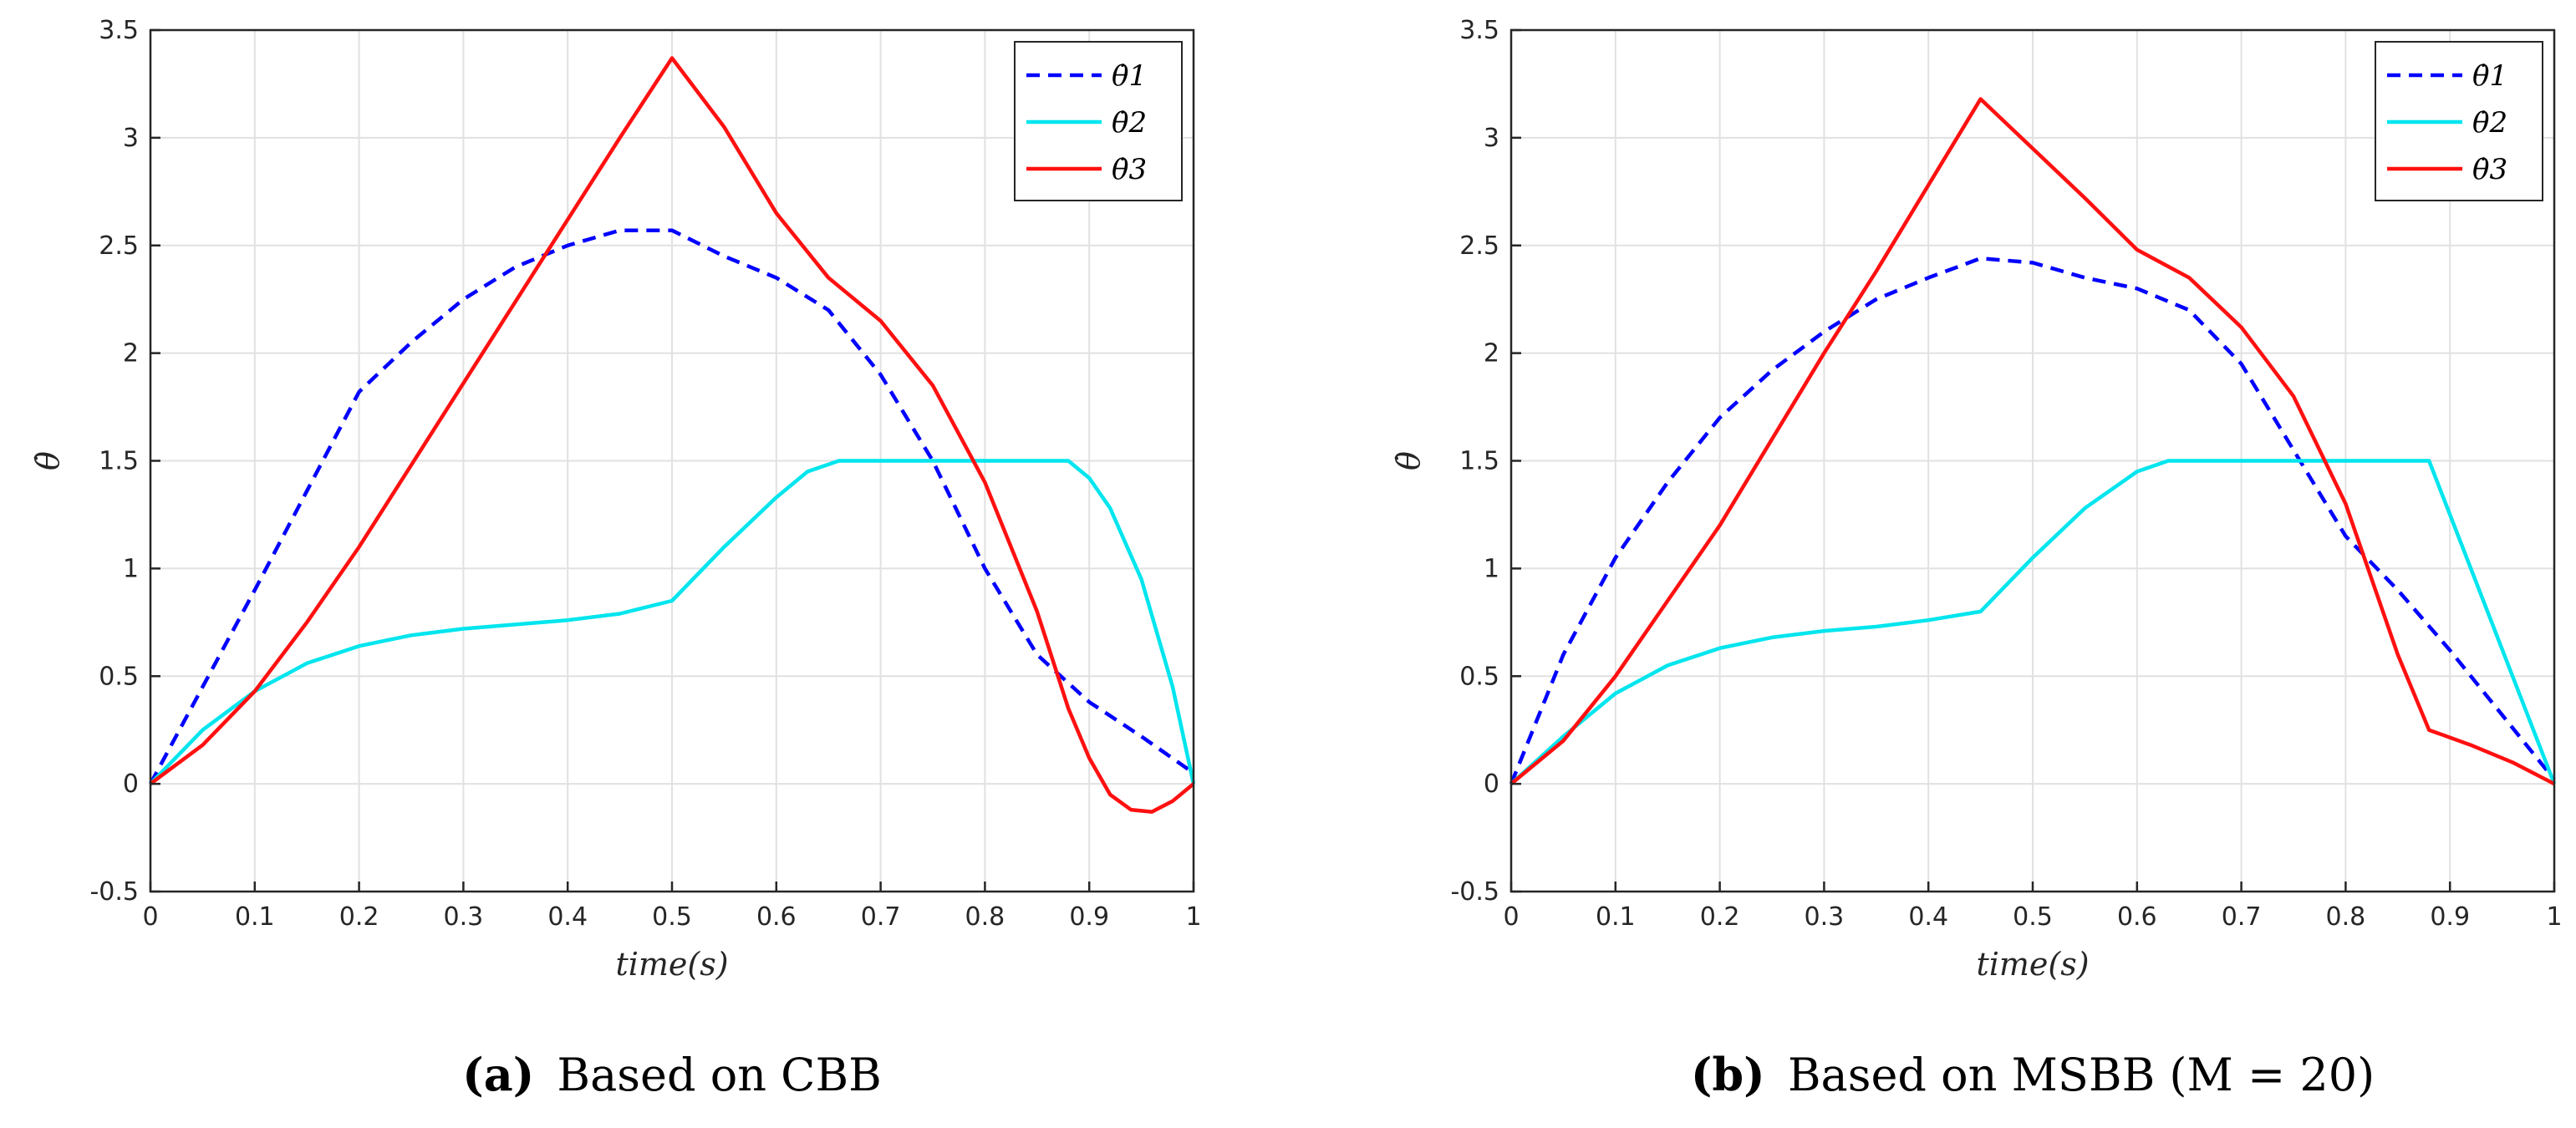 Image resolution: width=2576 pixels, height=1128 pixels. I want to click on caption-text: Based on MSBB (M = 20), so click(2081, 1075).